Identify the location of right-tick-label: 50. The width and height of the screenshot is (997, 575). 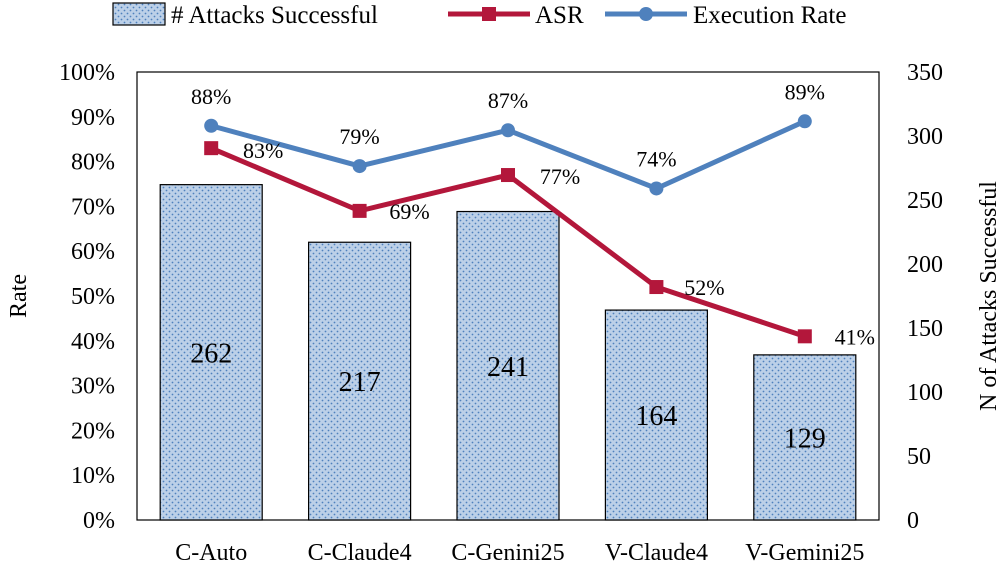
(919, 457).